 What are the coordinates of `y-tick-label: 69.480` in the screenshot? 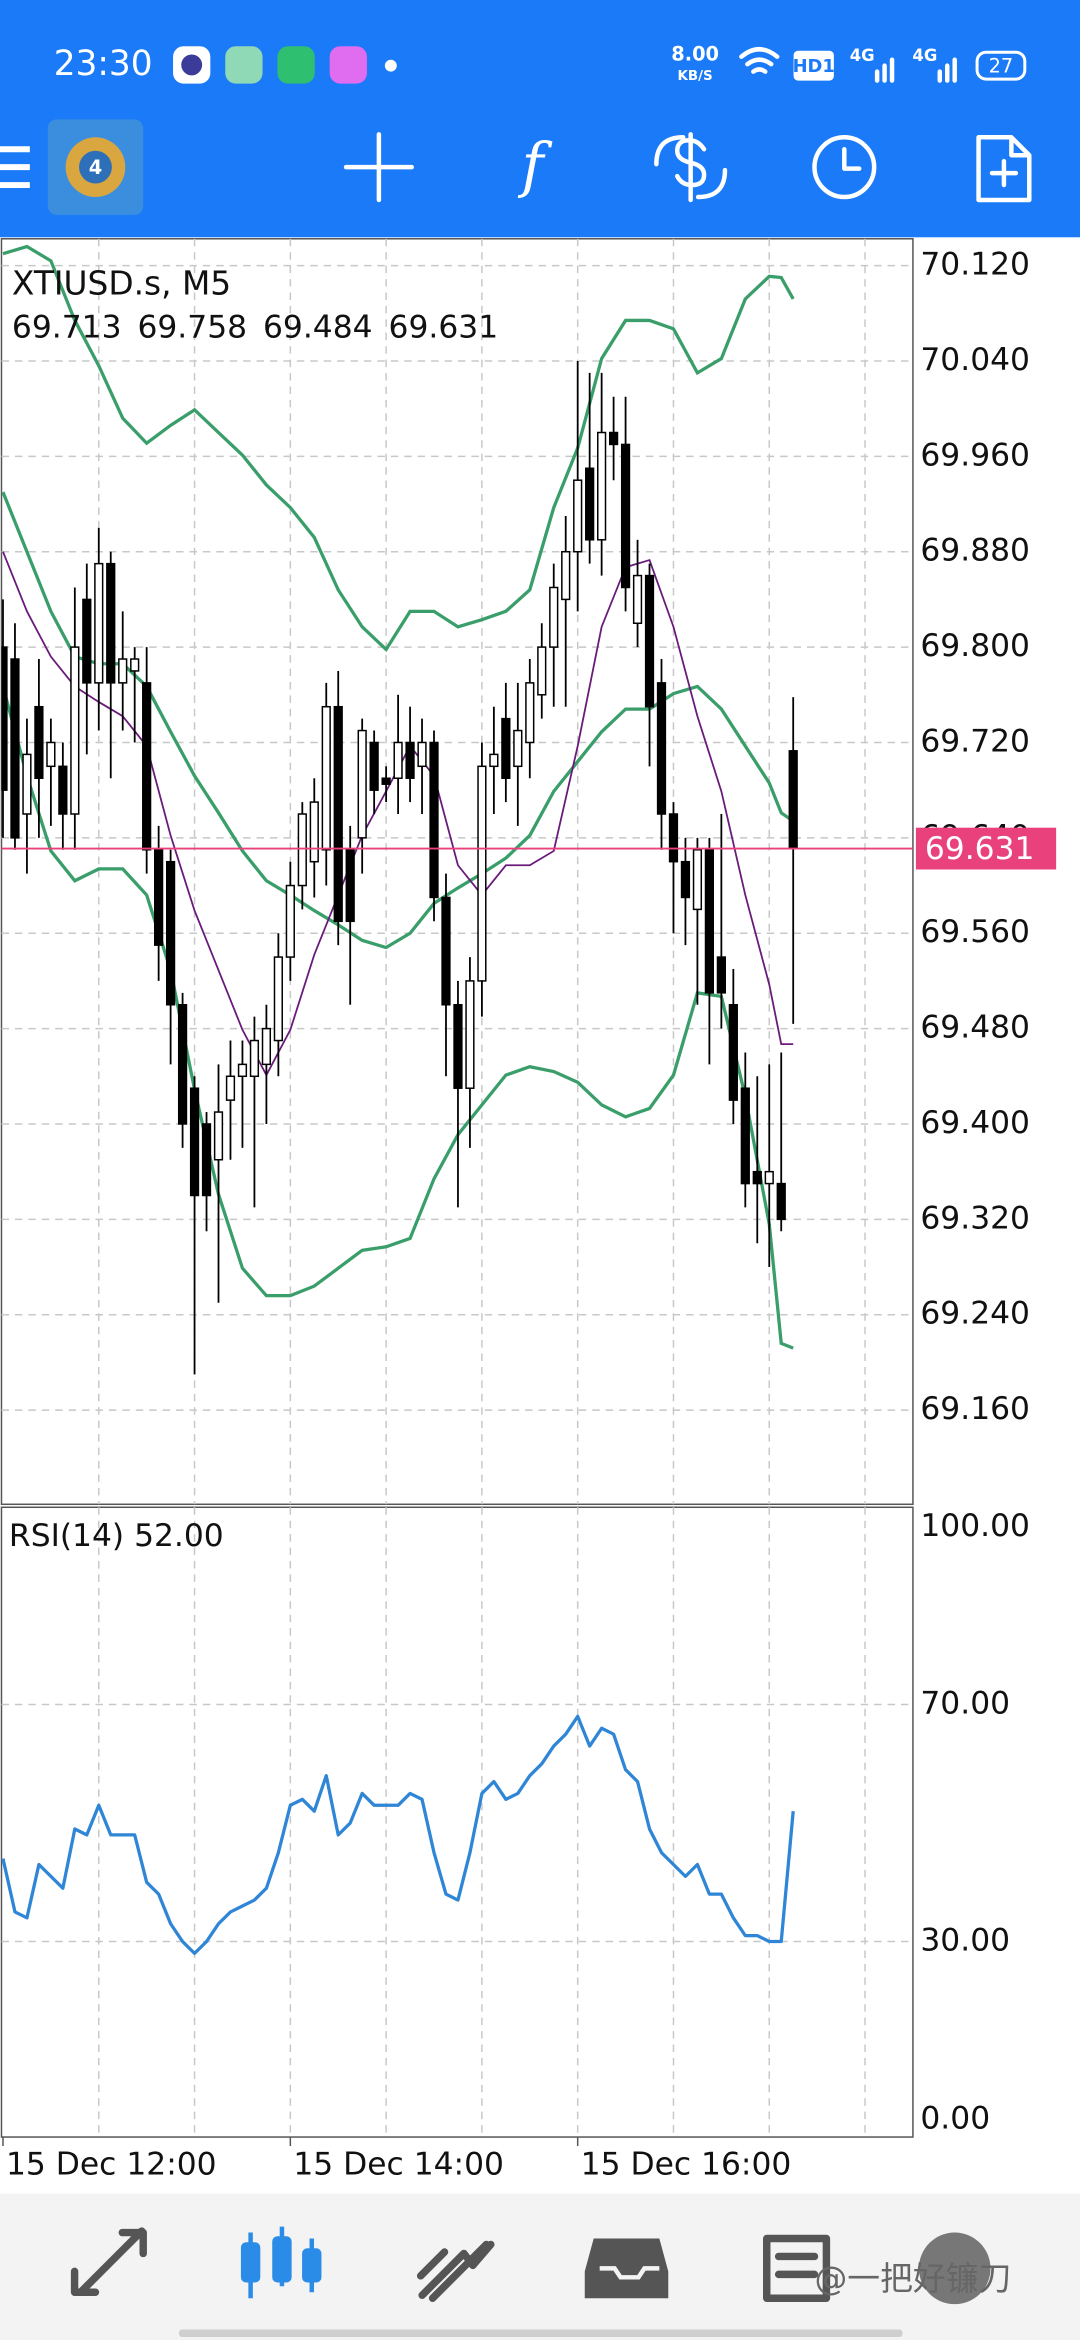 It's located at (975, 1028).